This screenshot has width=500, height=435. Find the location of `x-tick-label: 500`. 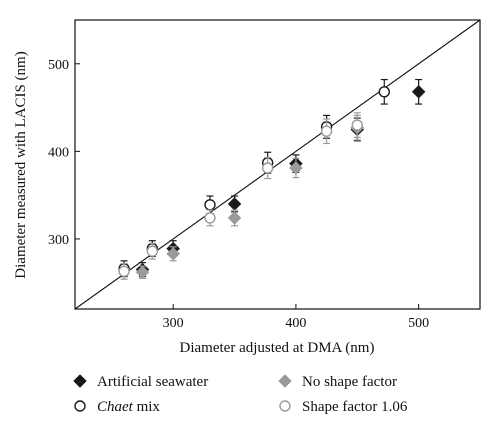

x-tick-label: 500 is located at coordinates (418, 323).